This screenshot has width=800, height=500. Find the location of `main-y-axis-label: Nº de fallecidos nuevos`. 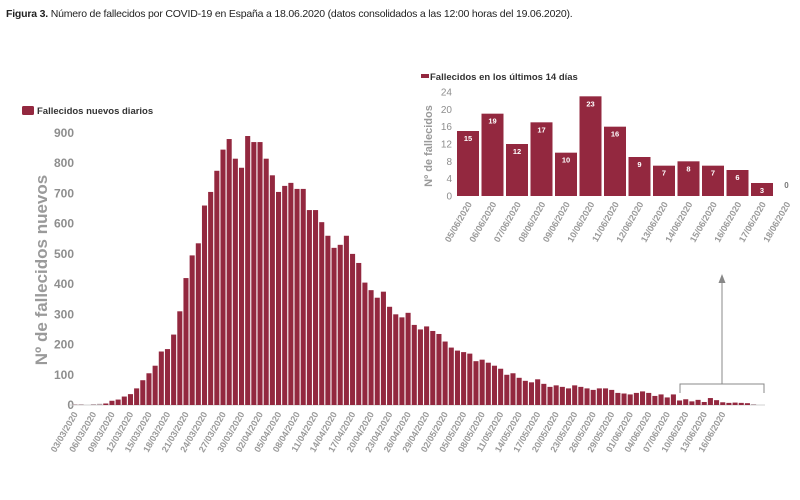

main-y-axis-label: Nº de fallecidos nuevos is located at coordinates (41, 270).